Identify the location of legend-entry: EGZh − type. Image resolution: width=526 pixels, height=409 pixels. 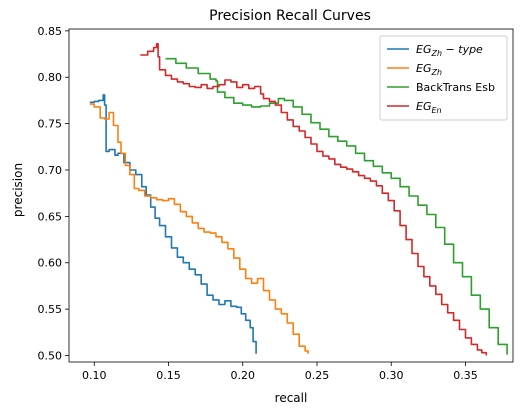
(449, 50).